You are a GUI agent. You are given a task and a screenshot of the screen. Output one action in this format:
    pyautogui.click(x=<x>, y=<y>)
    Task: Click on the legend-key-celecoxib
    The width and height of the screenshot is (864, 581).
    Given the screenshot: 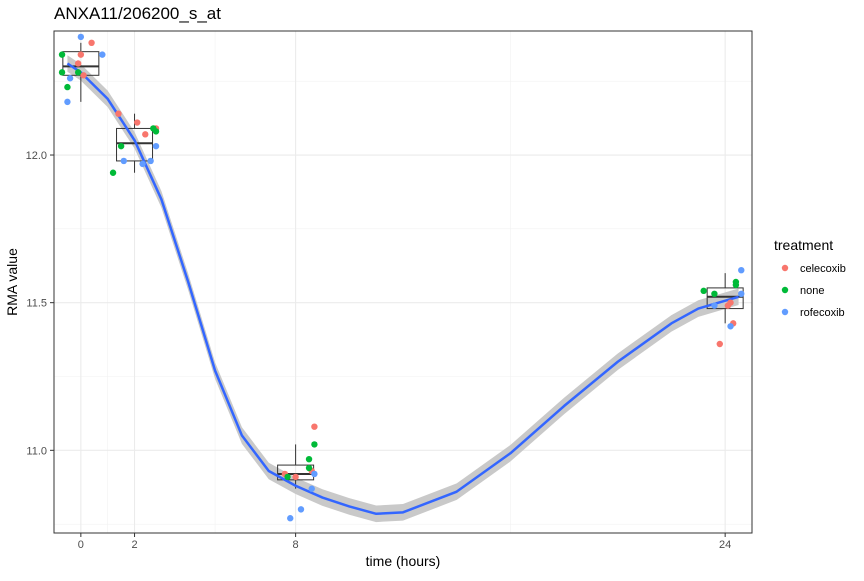 What is the action you would take?
    pyautogui.click(x=785, y=268)
    